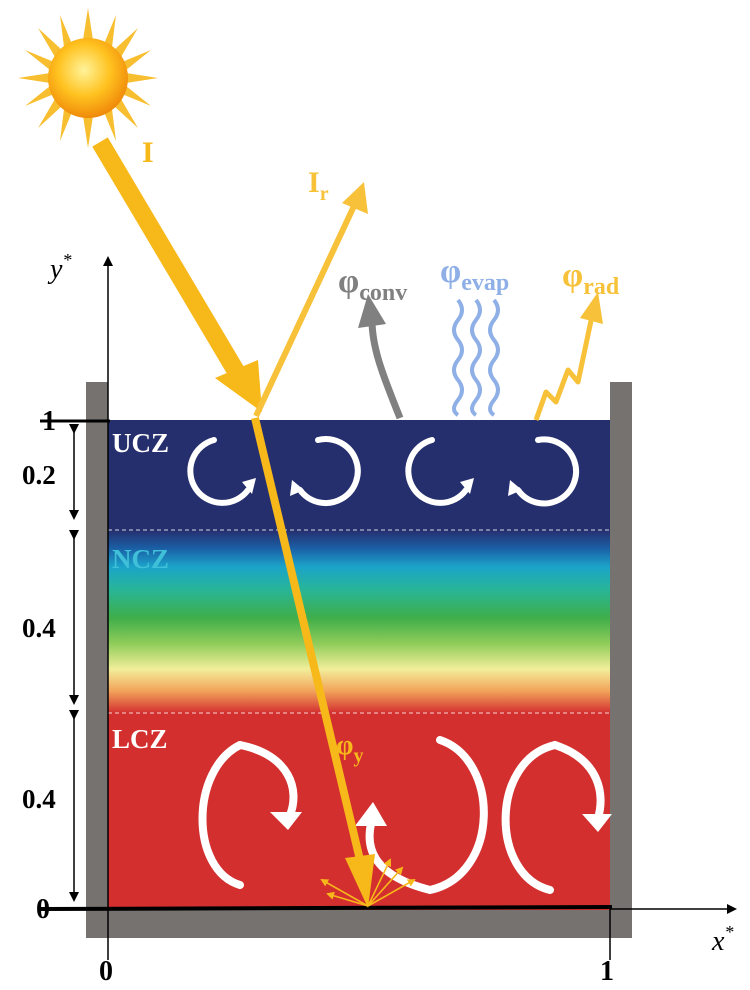 The image size is (750, 990). I want to click on convection-arrow, so click(381, 357).